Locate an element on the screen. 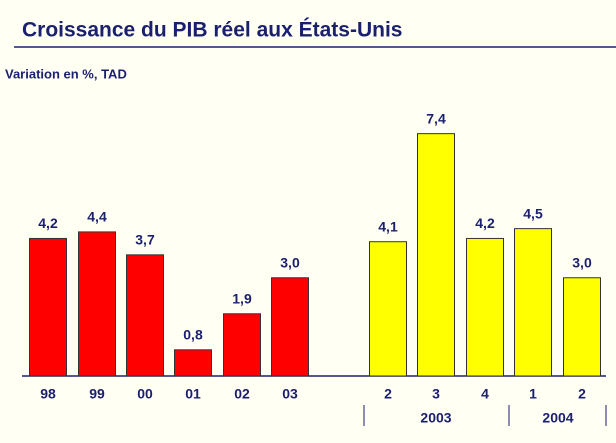 This screenshot has width=616, height=443. value-label: 4,1 is located at coordinates (388, 226).